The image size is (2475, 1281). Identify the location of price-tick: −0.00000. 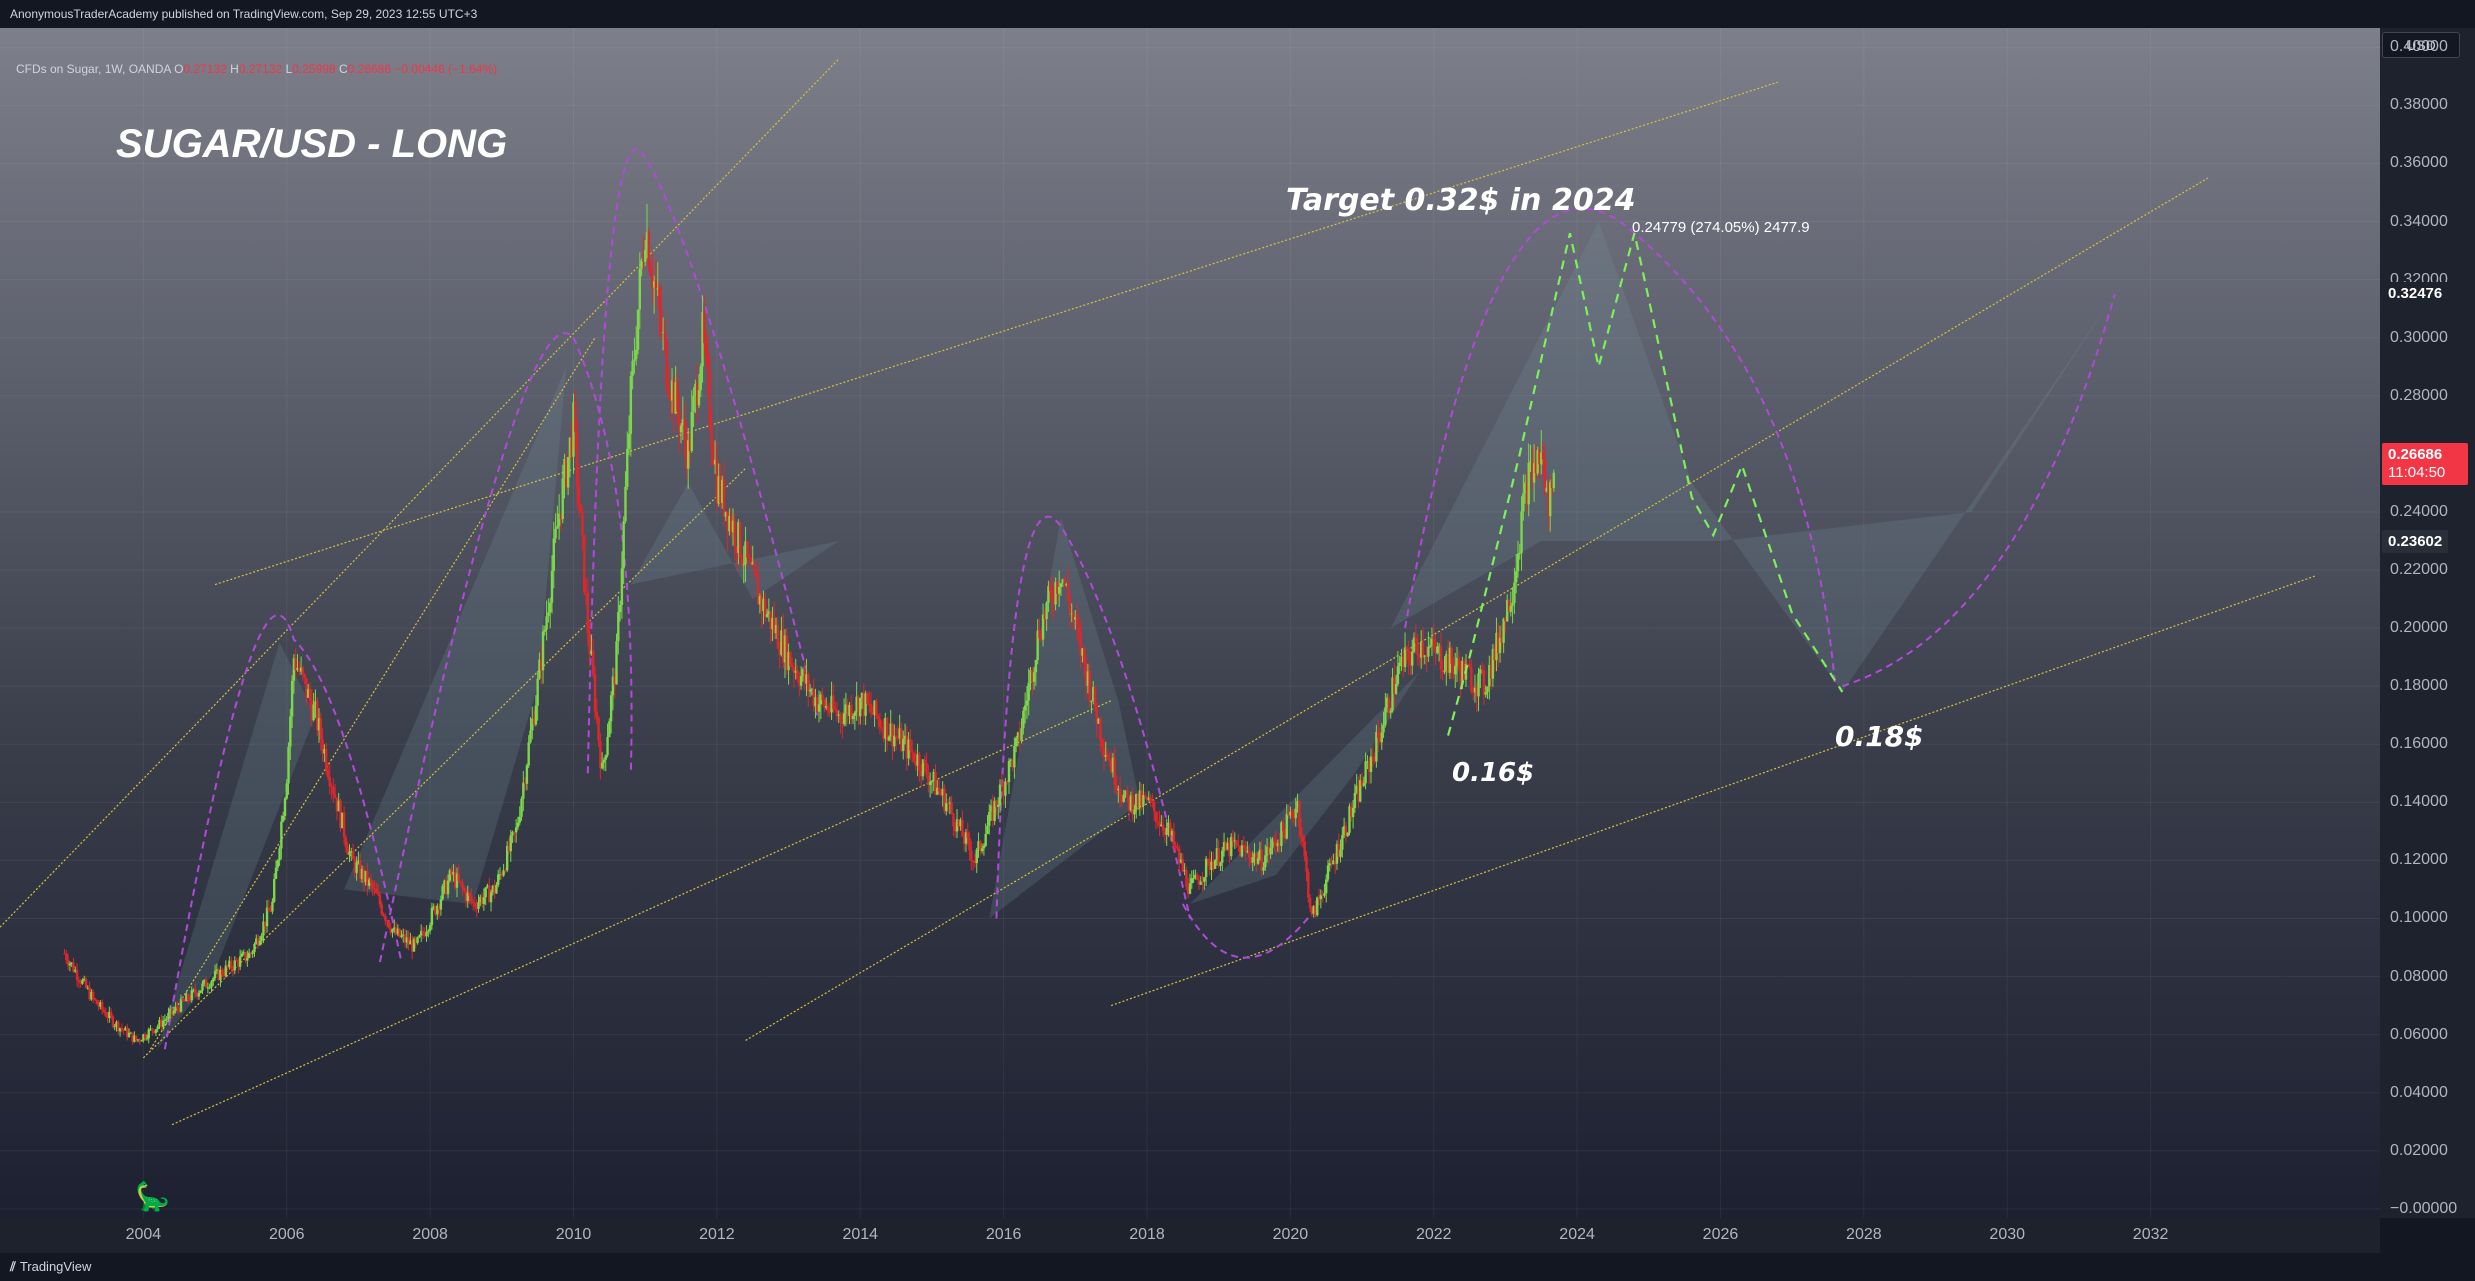
(2424, 1208).